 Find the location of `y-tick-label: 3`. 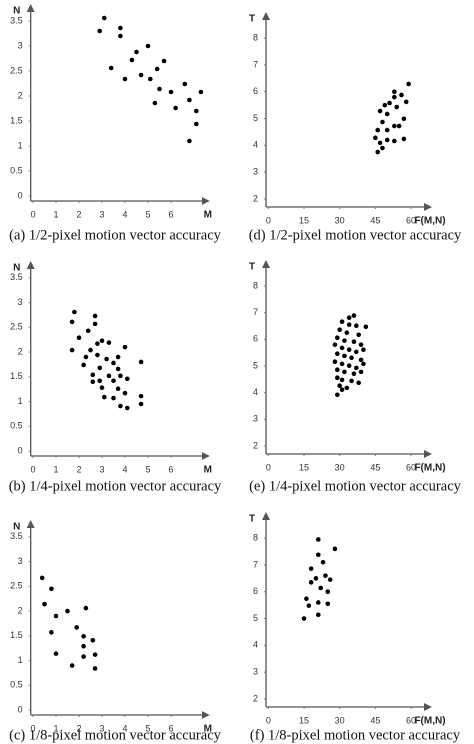

y-tick-label: 3 is located at coordinates (20, 302).